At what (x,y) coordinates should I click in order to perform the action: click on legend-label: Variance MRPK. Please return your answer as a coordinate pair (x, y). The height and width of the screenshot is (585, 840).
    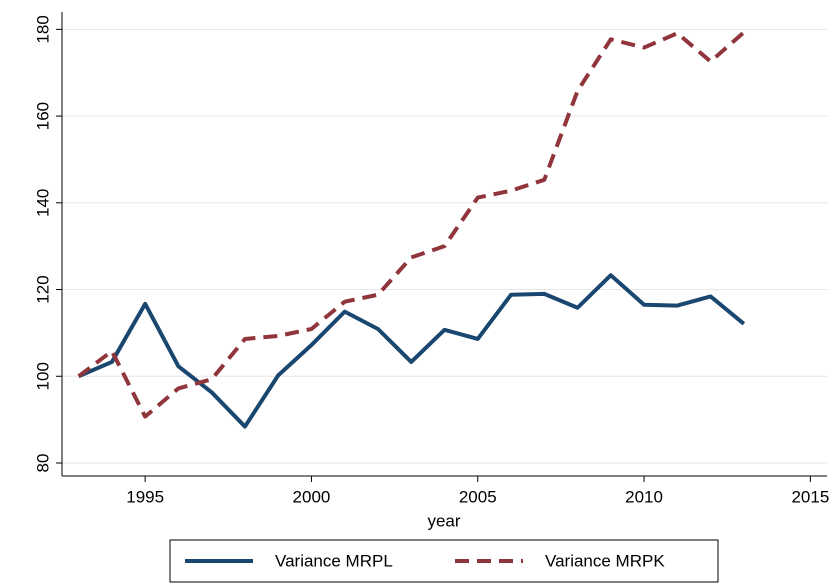
    Looking at the image, I should click on (605, 560).